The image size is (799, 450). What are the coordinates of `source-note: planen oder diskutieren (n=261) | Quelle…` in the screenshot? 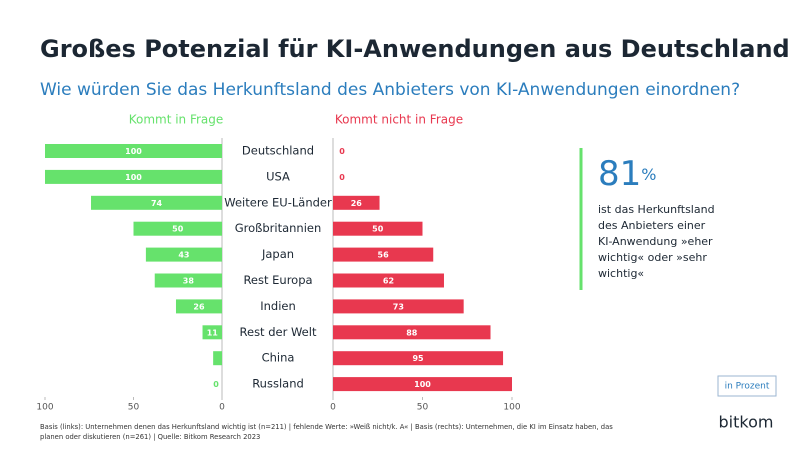 It's located at (150, 437).